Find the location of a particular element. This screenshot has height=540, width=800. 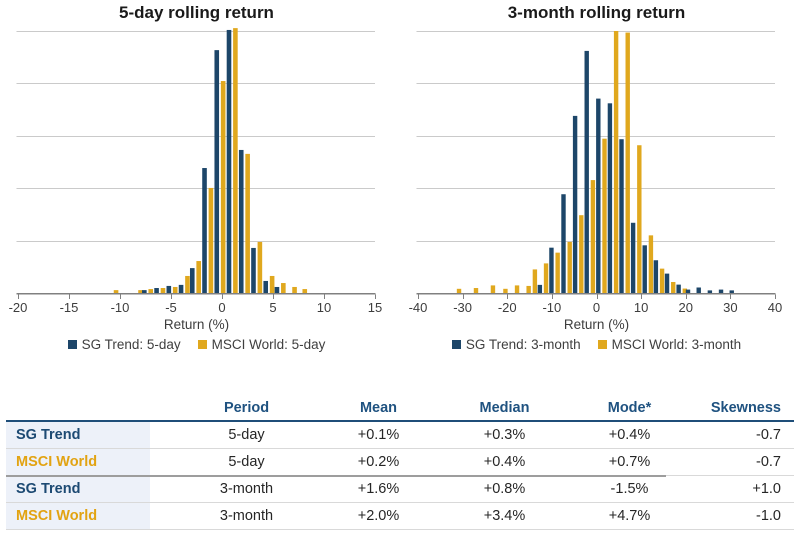

cell-mode: +4.7% is located at coordinates (629, 516).